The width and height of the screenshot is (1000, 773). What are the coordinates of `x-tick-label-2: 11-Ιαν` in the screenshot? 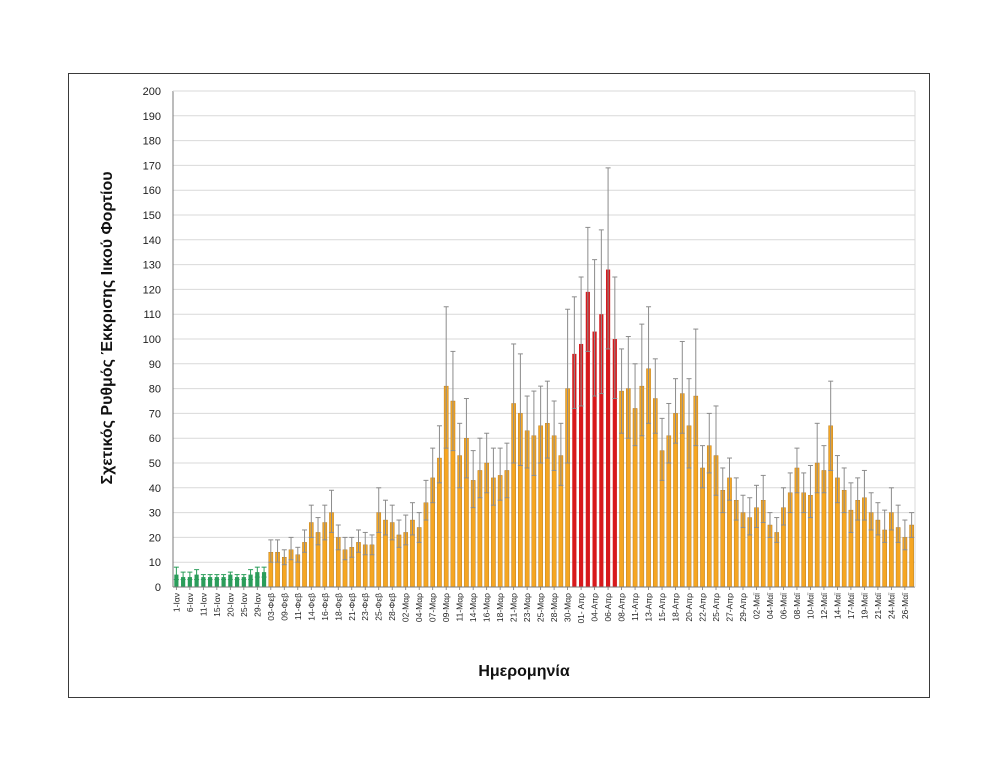 It's located at (203, 604).